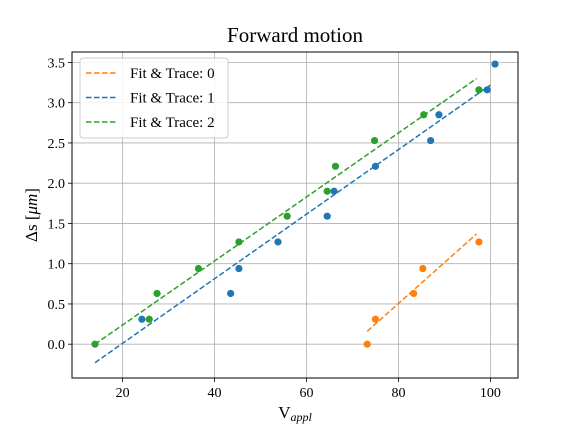  What do you see at coordinates (57, 305) in the screenshot?
I see `y-tick-label: 0.5` at bounding box center [57, 305].